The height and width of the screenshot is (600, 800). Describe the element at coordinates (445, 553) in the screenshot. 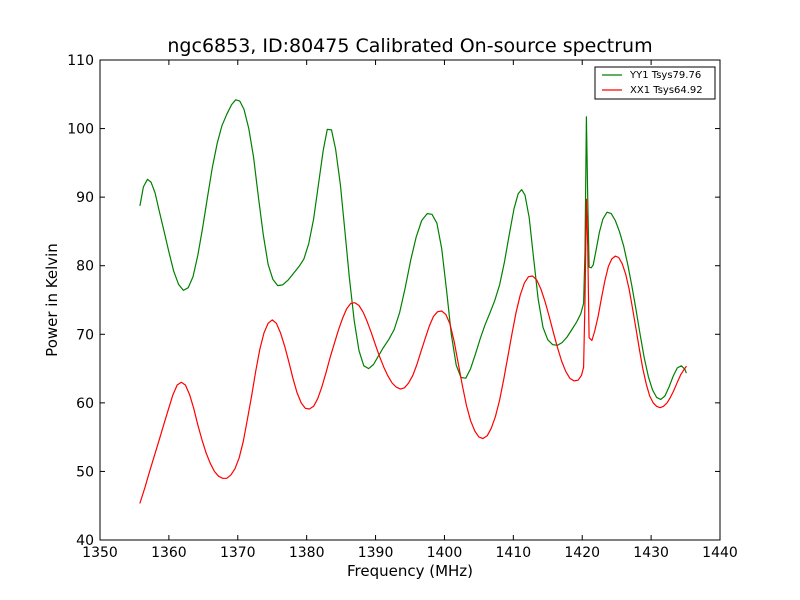

I see `x-tick-label: 1400` at that location.